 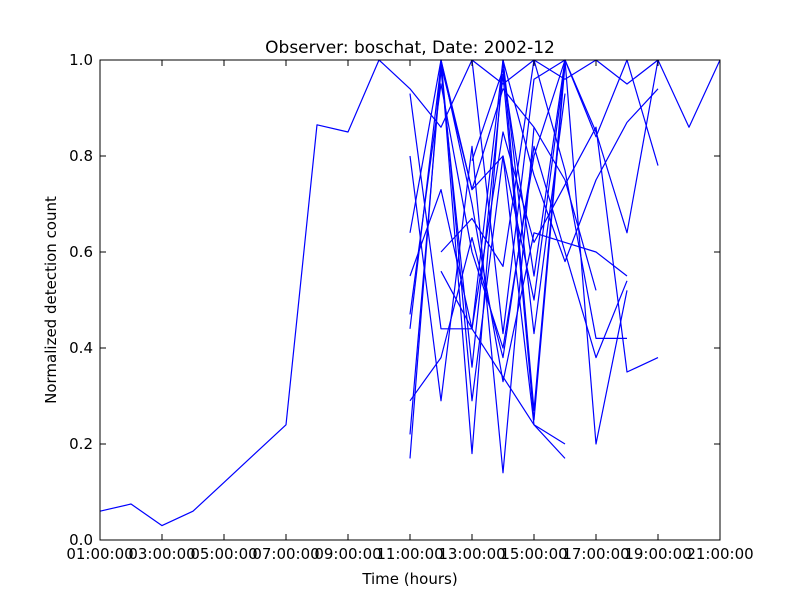 I want to click on x-tick-label: 07:00:00, so click(x=285, y=554).